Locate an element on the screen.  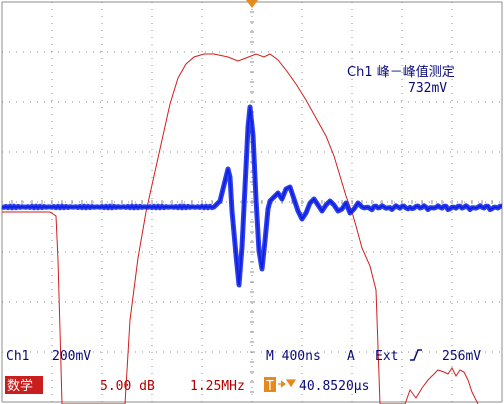
ch1-scale: 200mV is located at coordinates (71, 356).